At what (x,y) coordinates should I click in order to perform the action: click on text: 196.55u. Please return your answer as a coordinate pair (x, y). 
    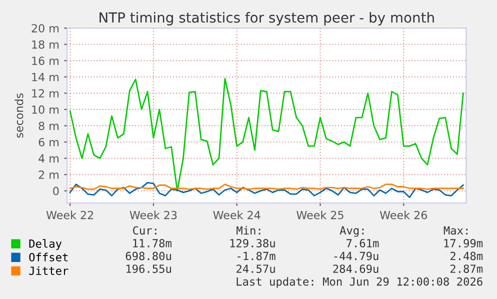
    Looking at the image, I should click on (148, 268).